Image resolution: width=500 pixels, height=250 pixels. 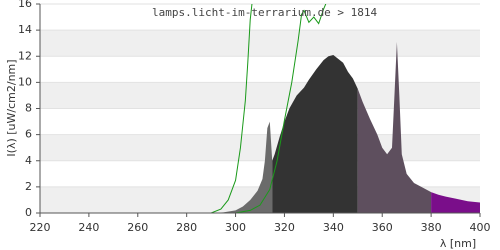 What do you see at coordinates (137, 227) in the screenshot?
I see `x-tick-label: 260` at bounding box center [137, 227].